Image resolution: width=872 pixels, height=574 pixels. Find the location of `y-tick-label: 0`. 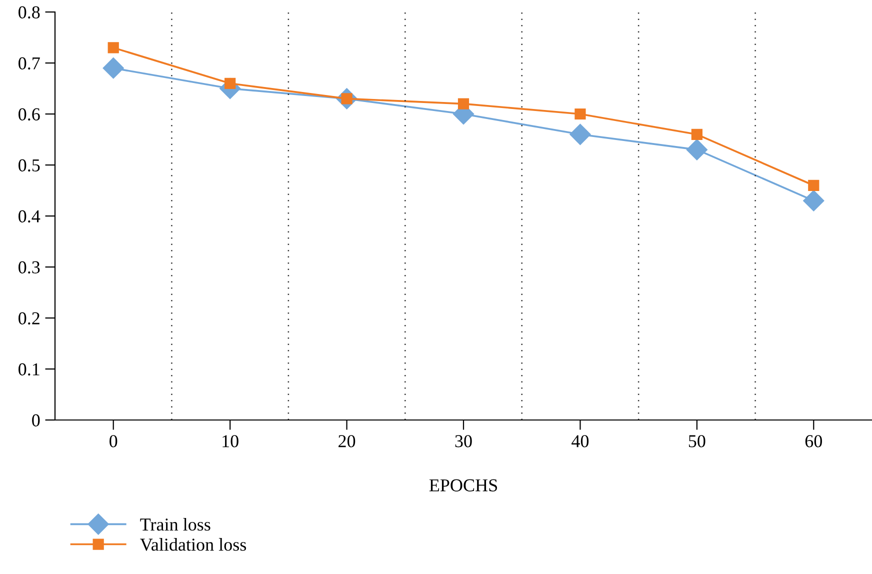

y-tick-label: 0 is located at coordinates (36, 420).